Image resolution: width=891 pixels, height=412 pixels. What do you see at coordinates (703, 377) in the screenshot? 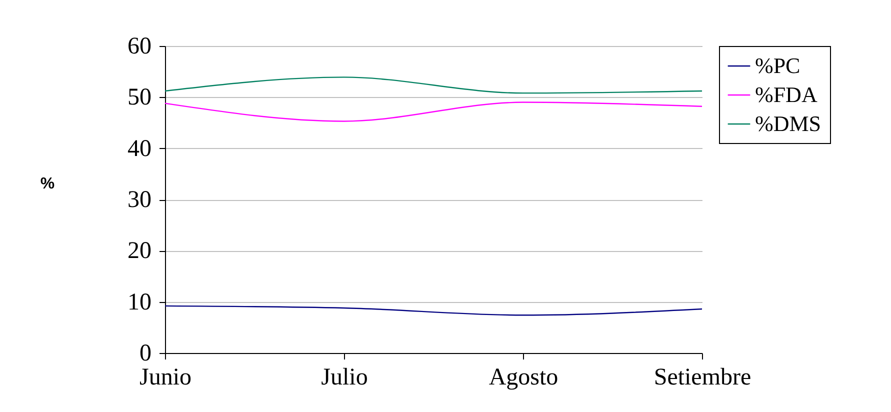
I see `x-tick-label: Setiembre` at bounding box center [703, 377].